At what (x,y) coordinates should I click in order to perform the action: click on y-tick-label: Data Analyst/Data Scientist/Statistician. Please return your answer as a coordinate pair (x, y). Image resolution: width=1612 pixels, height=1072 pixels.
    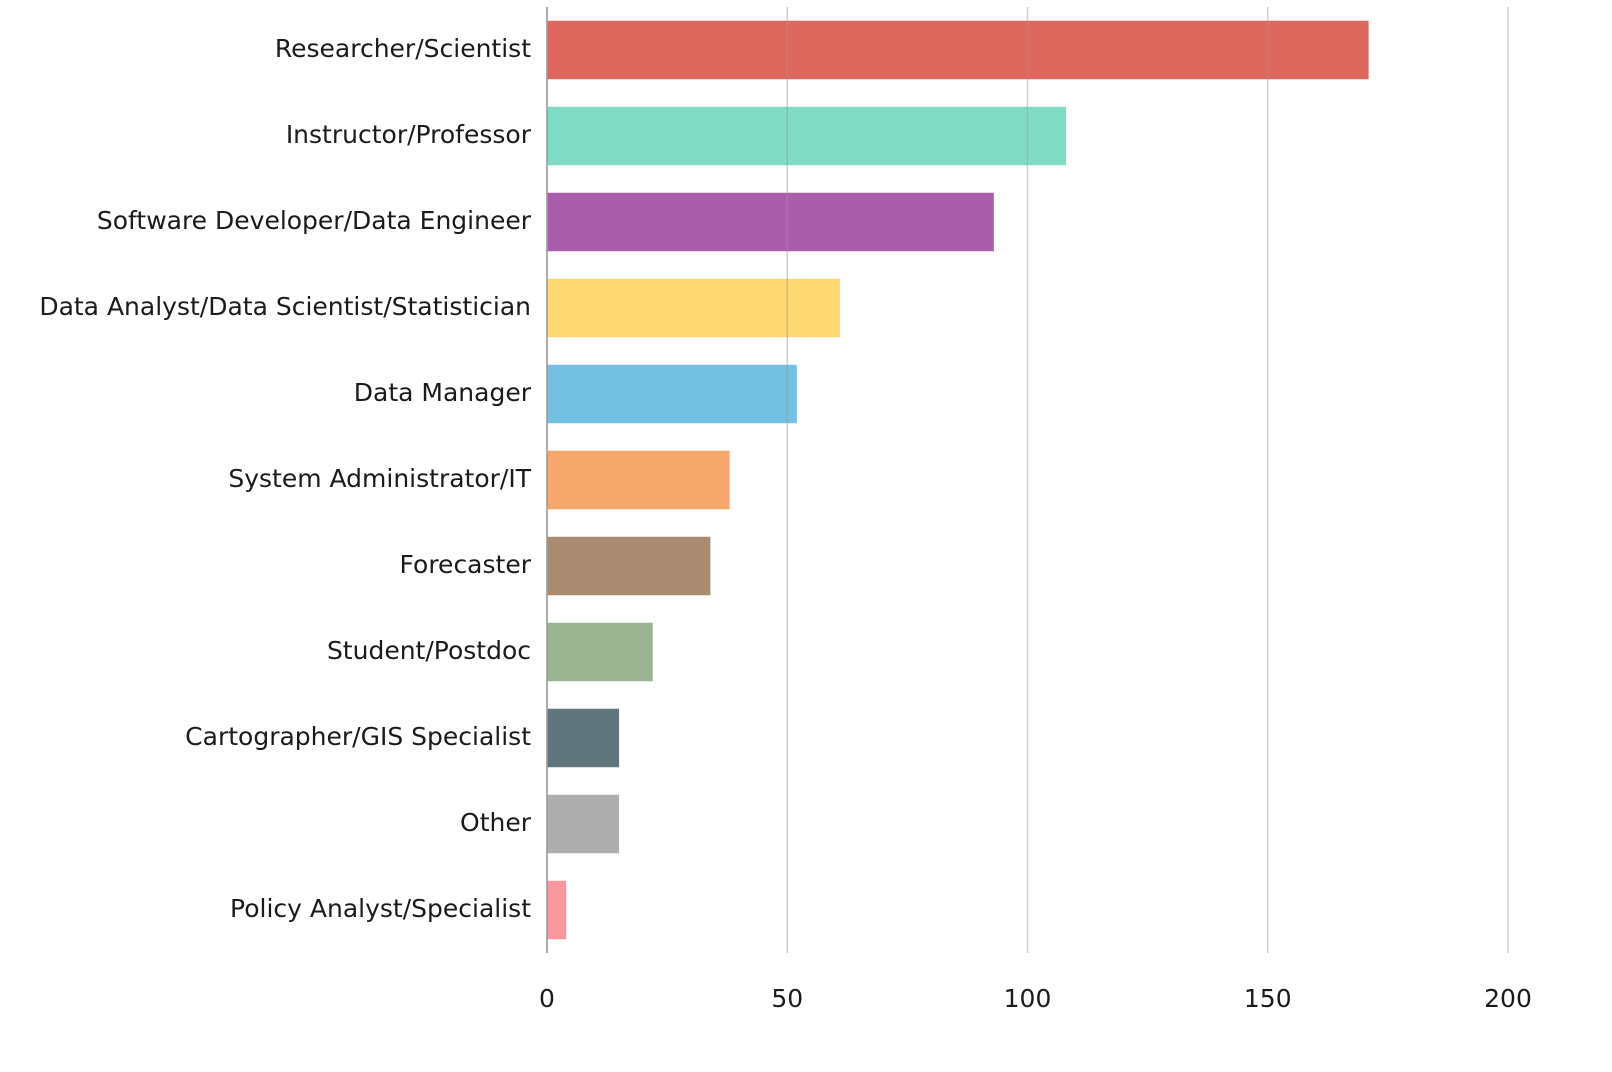
    Looking at the image, I should click on (285, 306).